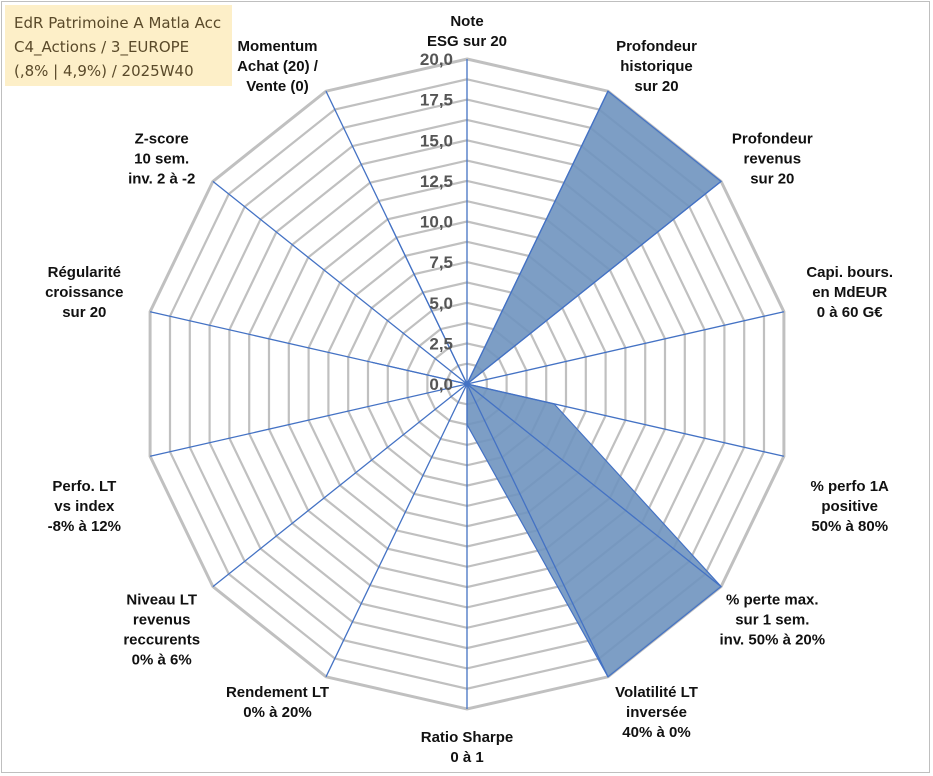 The height and width of the screenshot is (776, 933). What do you see at coordinates (656, 712) in the screenshot?
I see `axis-label: Volatilité LT inversée 40% à 0%` at bounding box center [656, 712].